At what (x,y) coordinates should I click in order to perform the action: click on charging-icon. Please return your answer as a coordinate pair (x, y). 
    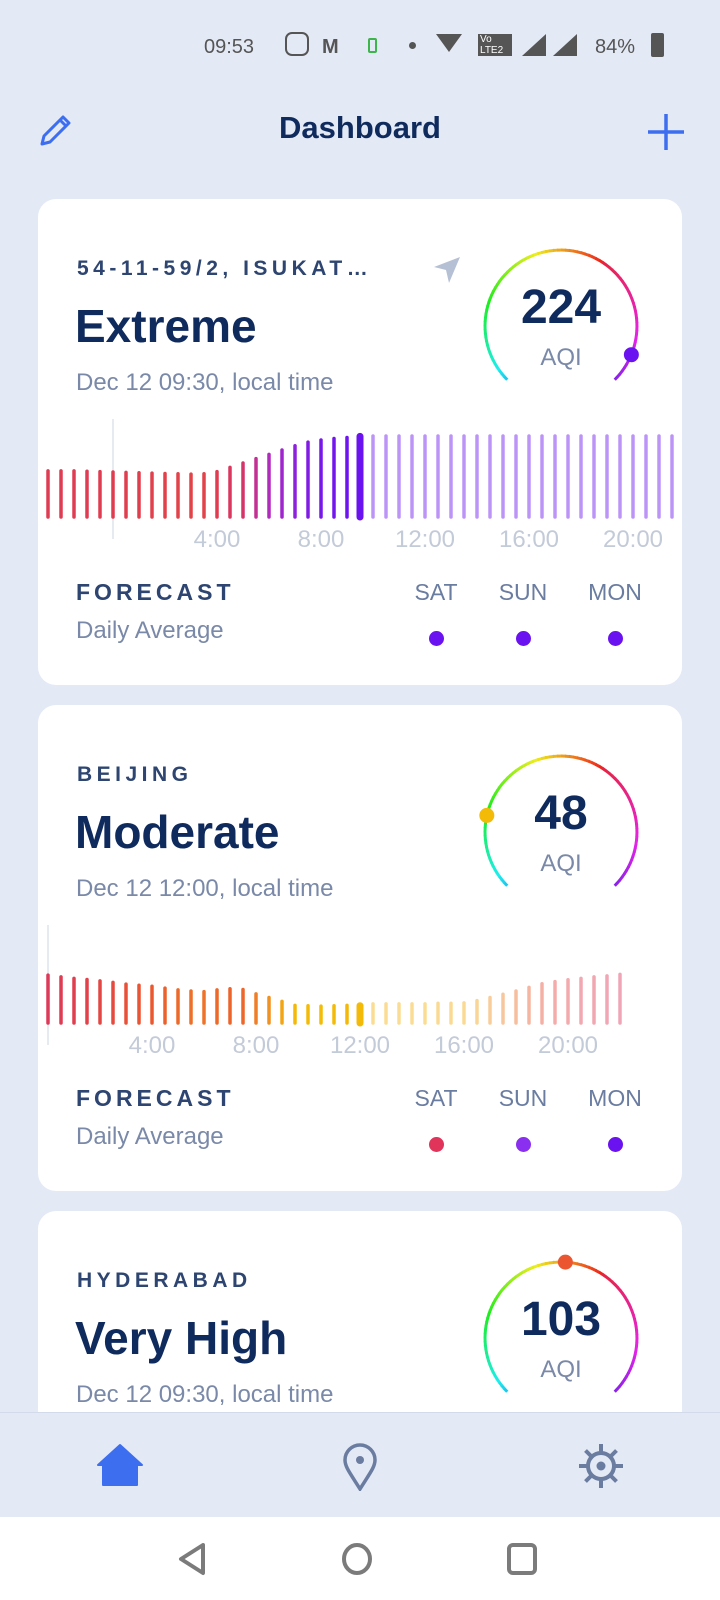
    Looking at the image, I should click on (372, 45).